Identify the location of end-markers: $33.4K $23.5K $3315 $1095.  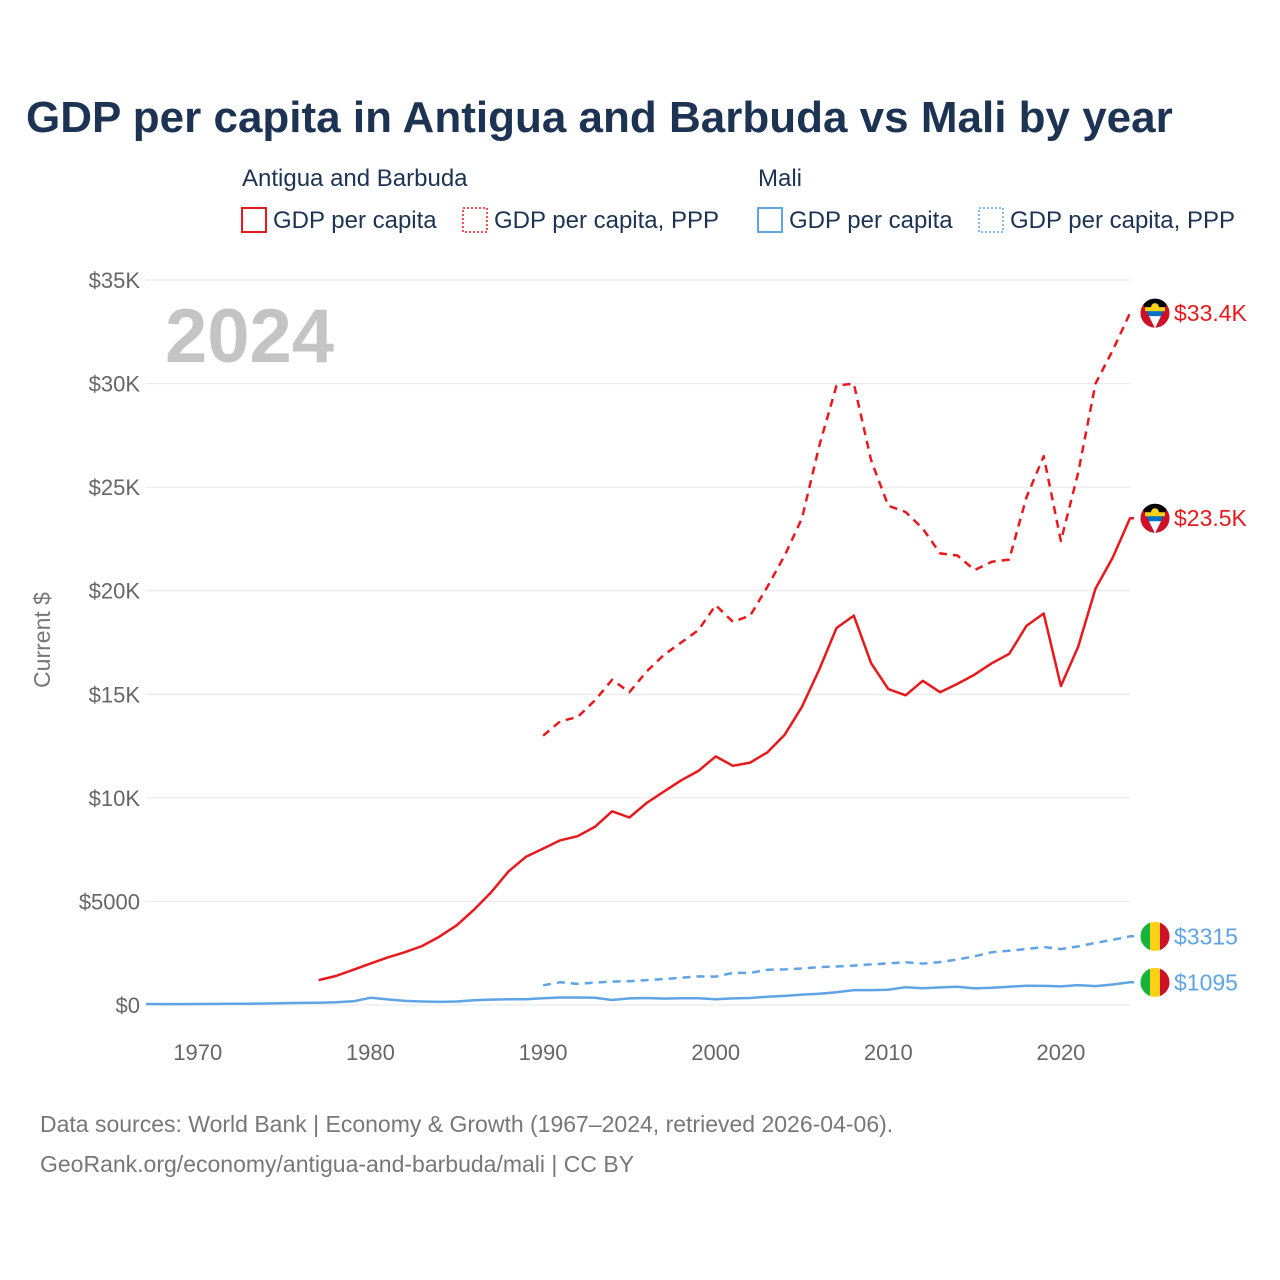
(1193, 647).